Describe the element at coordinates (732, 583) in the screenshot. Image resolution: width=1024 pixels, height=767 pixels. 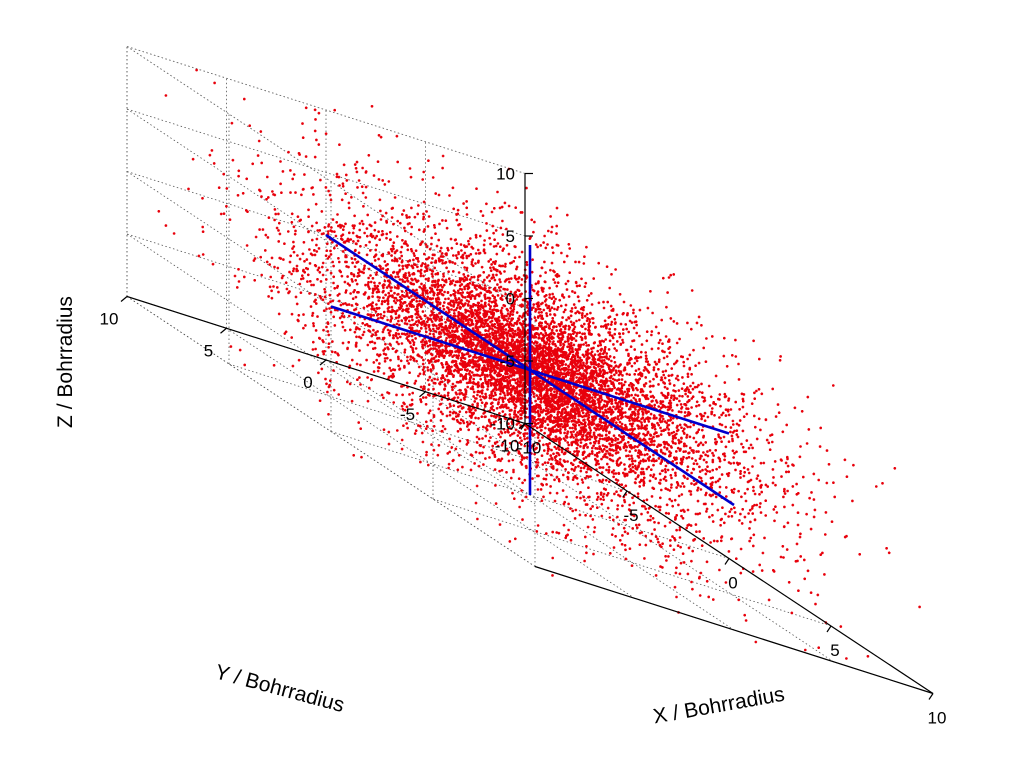
I see `x-tick-label: 0` at that location.